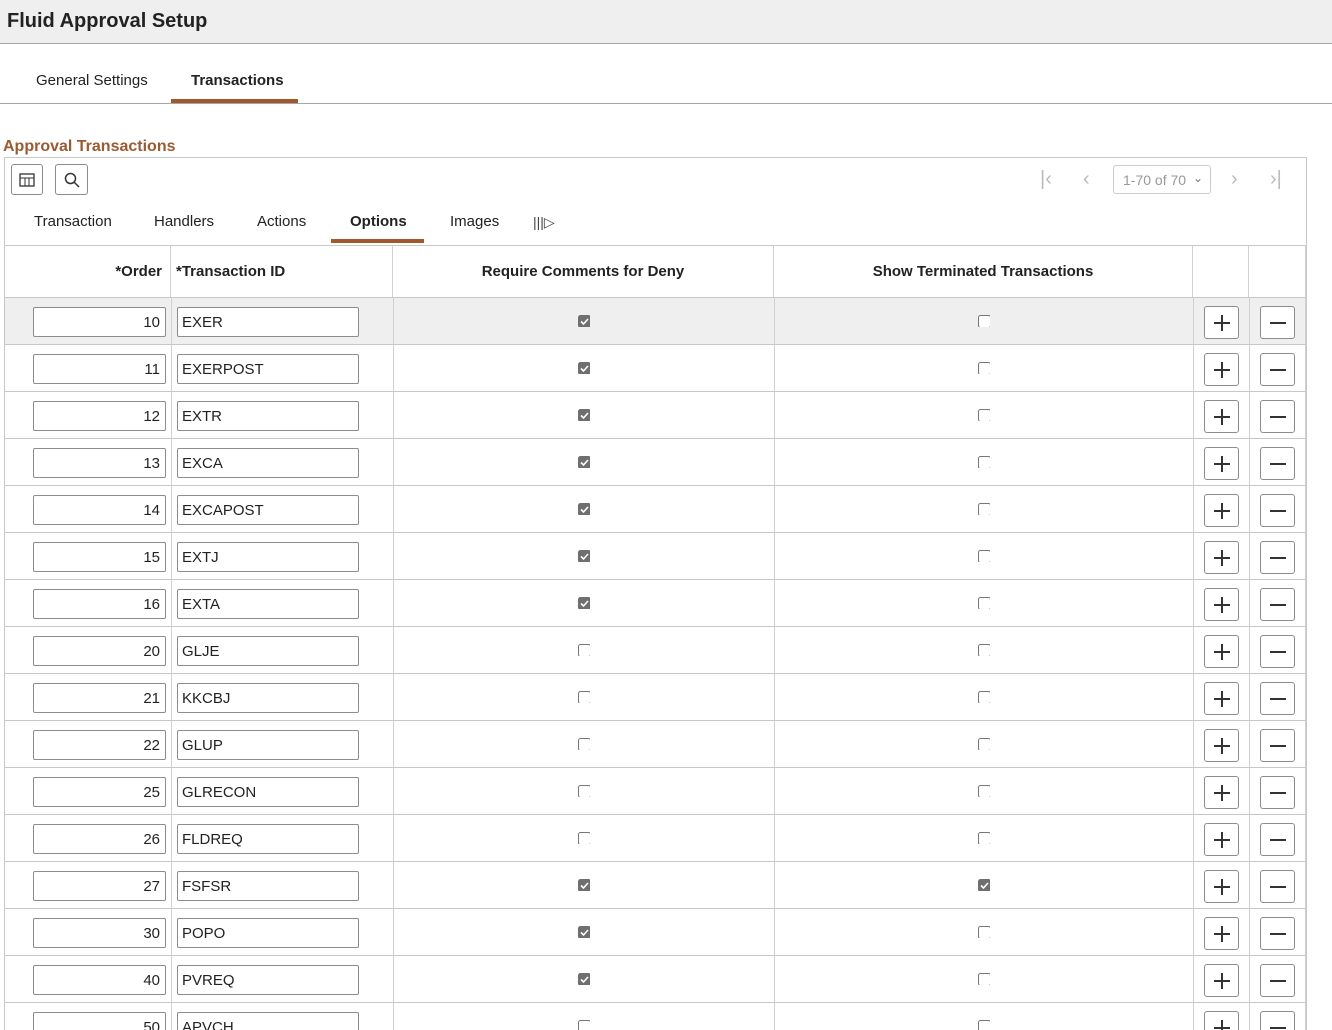 Image resolution: width=1332 pixels, height=1030 pixels. I want to click on tab: General Settings, so click(92, 80).